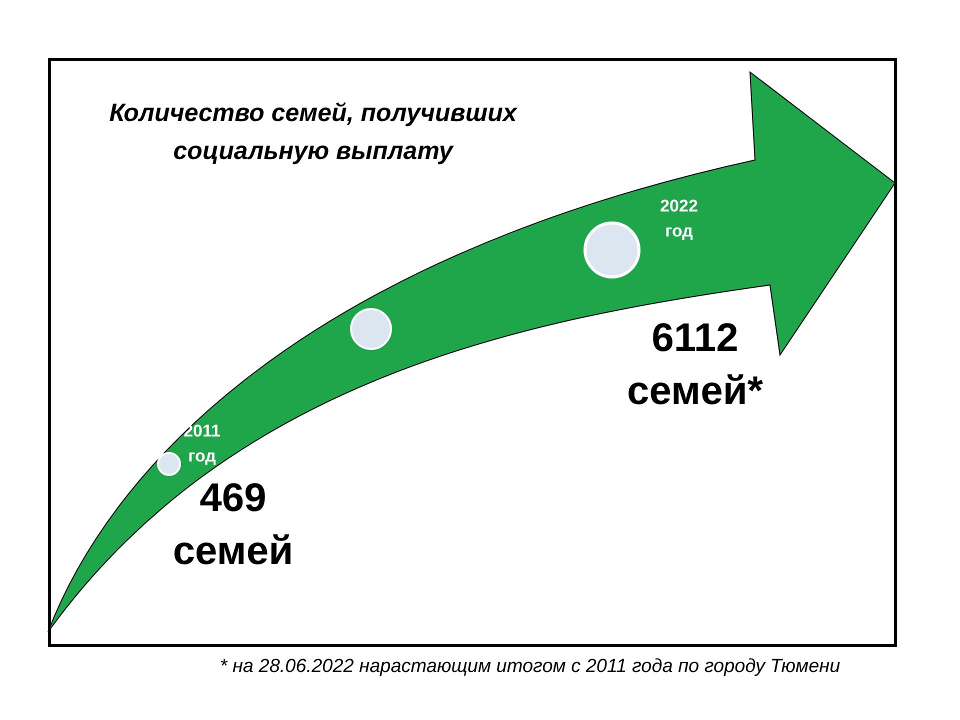 This screenshot has height=720, width=960. What do you see at coordinates (233, 525) in the screenshot?
I see `data-label: 469 семей` at bounding box center [233, 525].